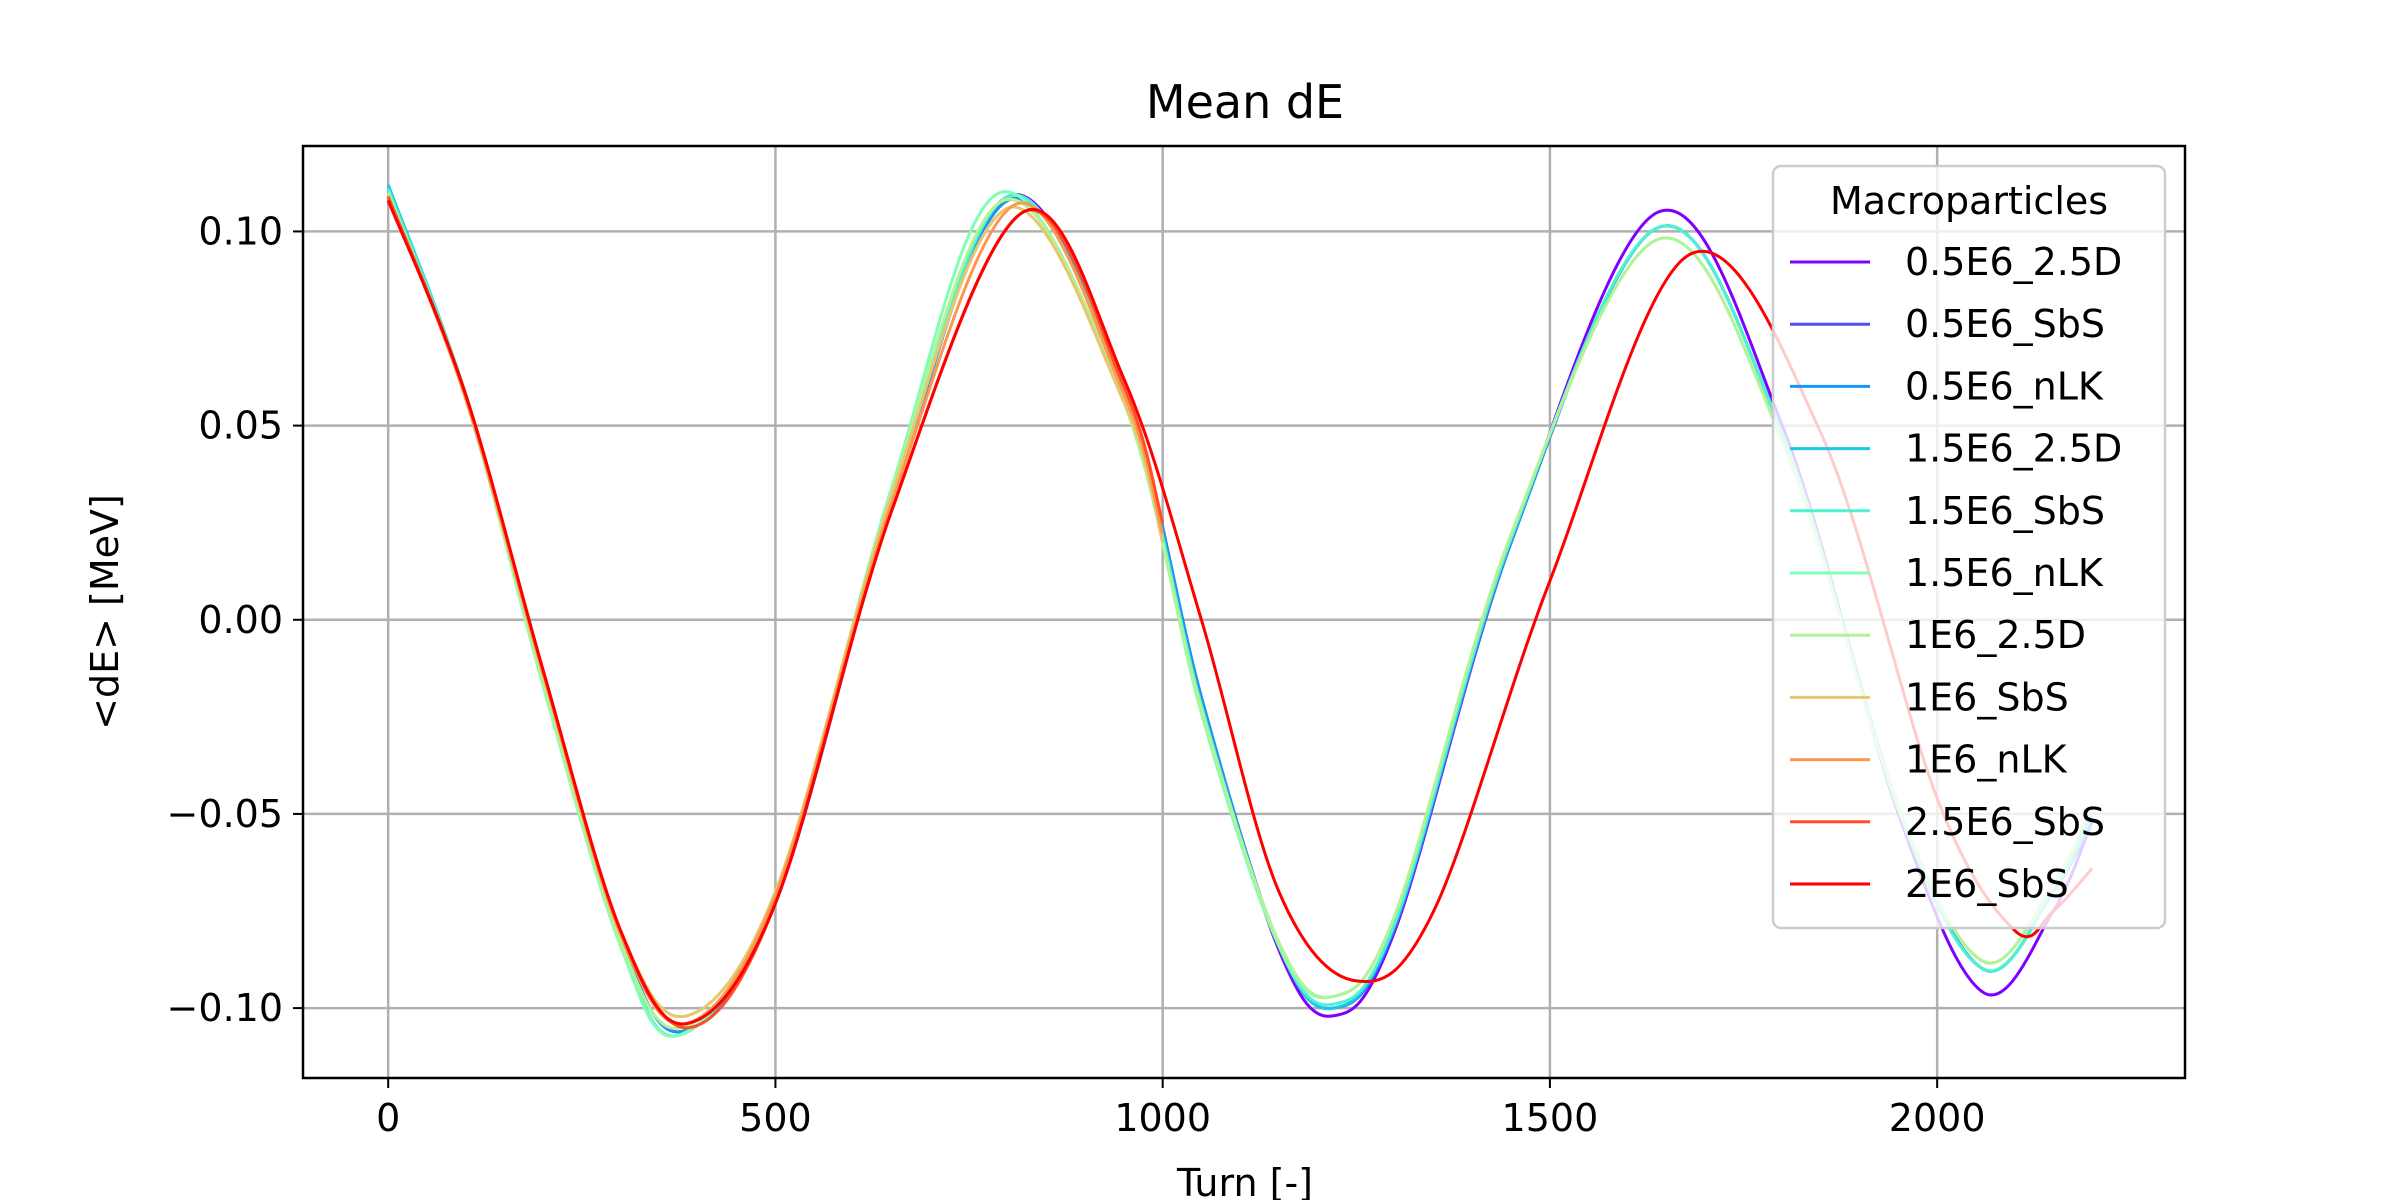  I want to click on y-tick-label: 0.05, so click(240, 426).